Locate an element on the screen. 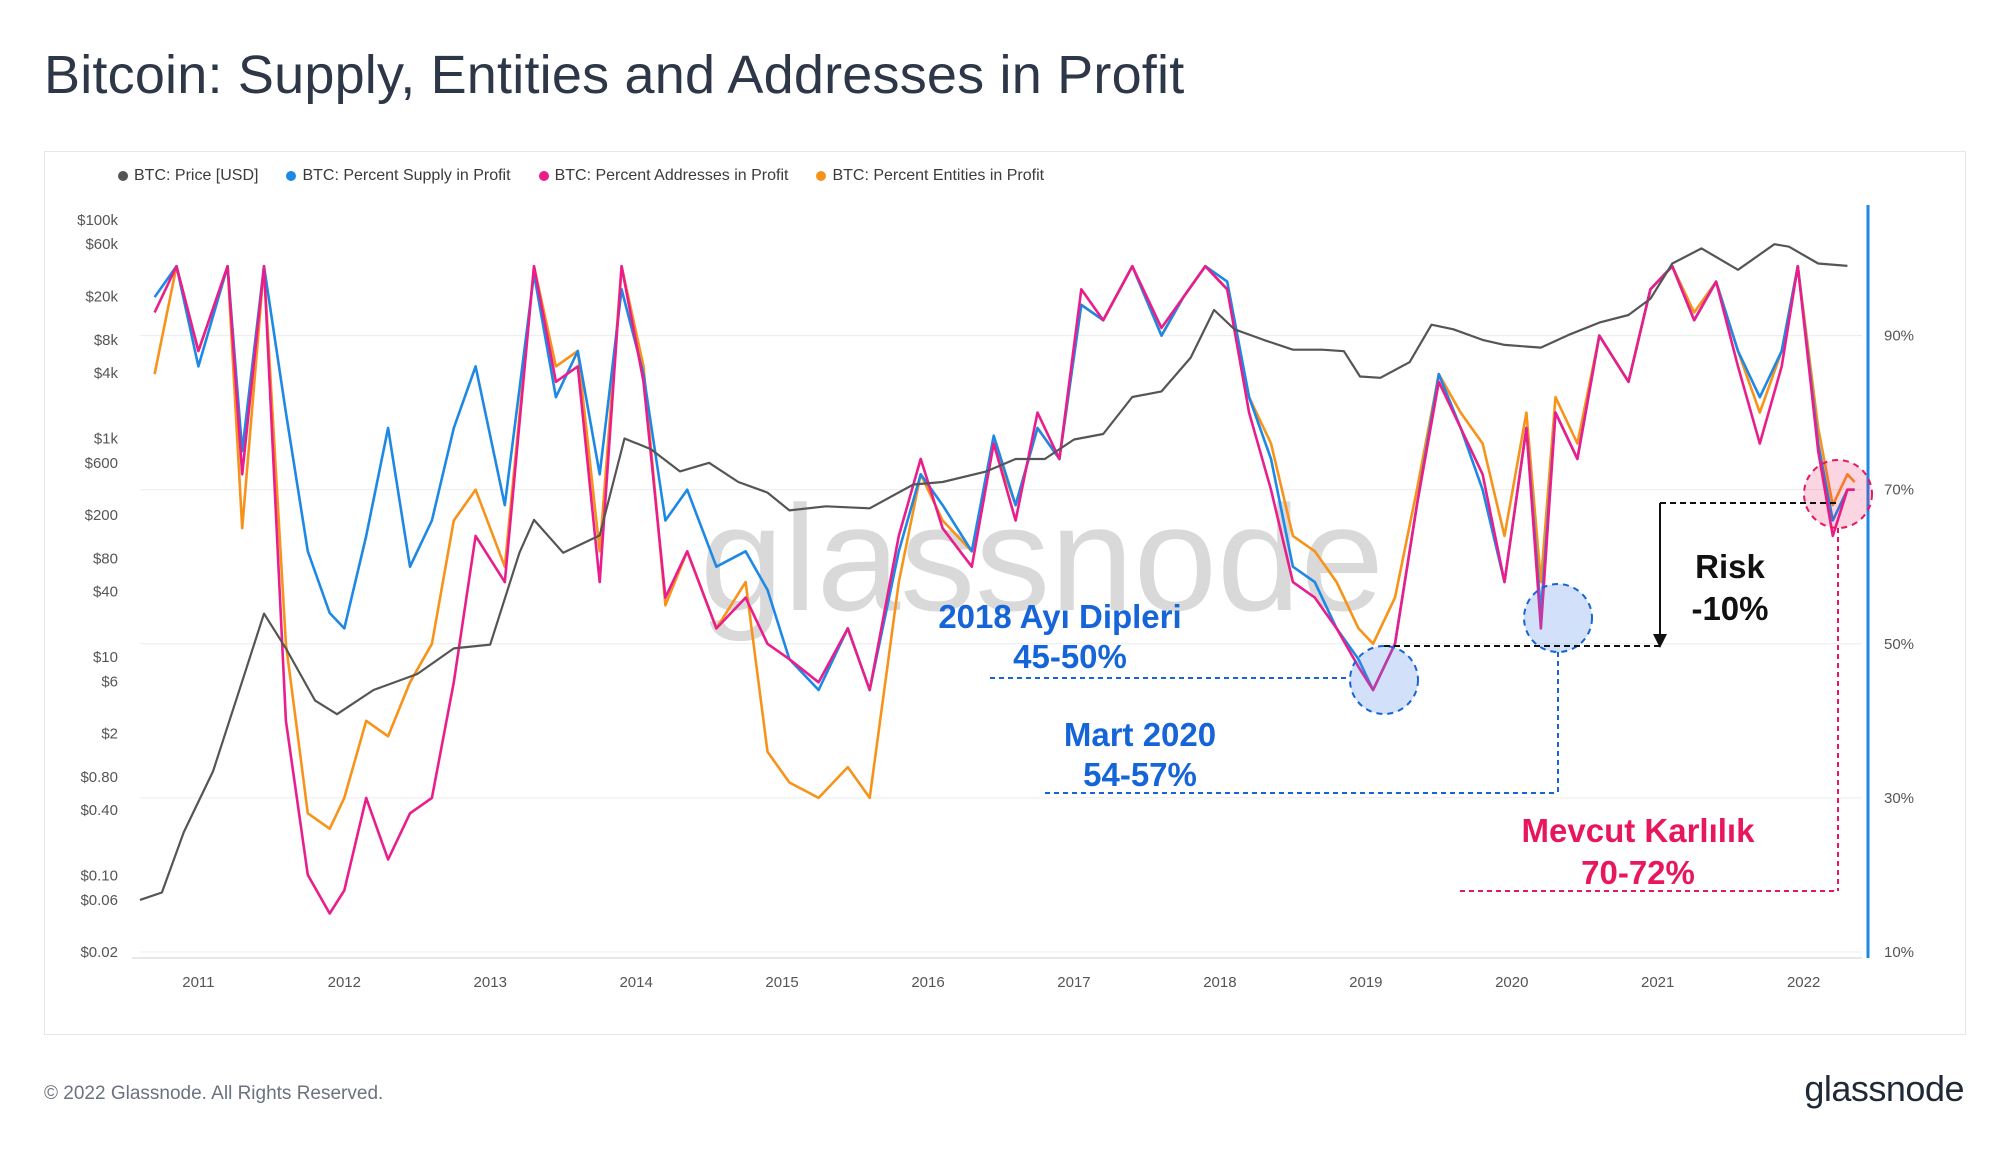 This screenshot has width=2000, height=1152. legend-item-addresses: BTC: Percent Addresses in Profit is located at coordinates (663, 176).